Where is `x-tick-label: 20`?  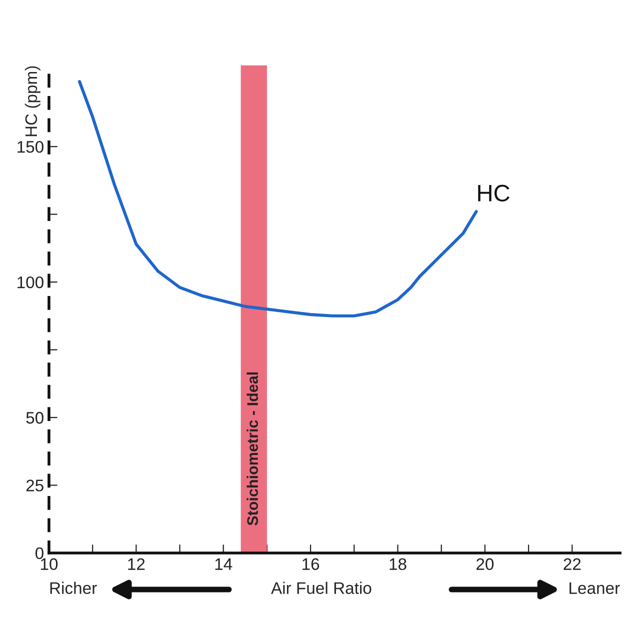 x-tick-label: 20 is located at coordinates (485, 564).